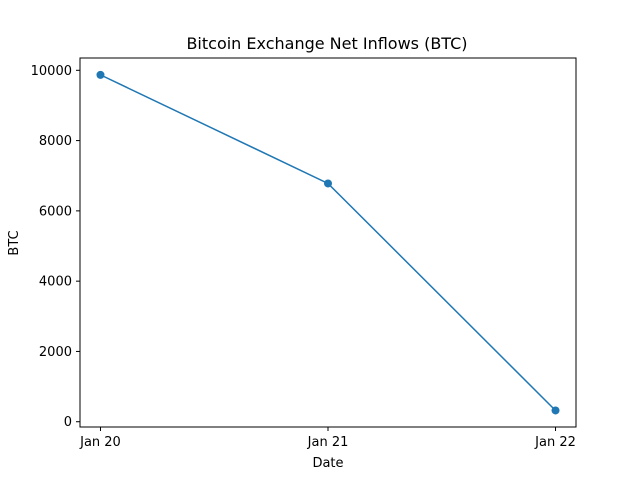 Image resolution: width=640 pixels, height=480 pixels. I want to click on x-tick-label: Jan 22, so click(555, 442).